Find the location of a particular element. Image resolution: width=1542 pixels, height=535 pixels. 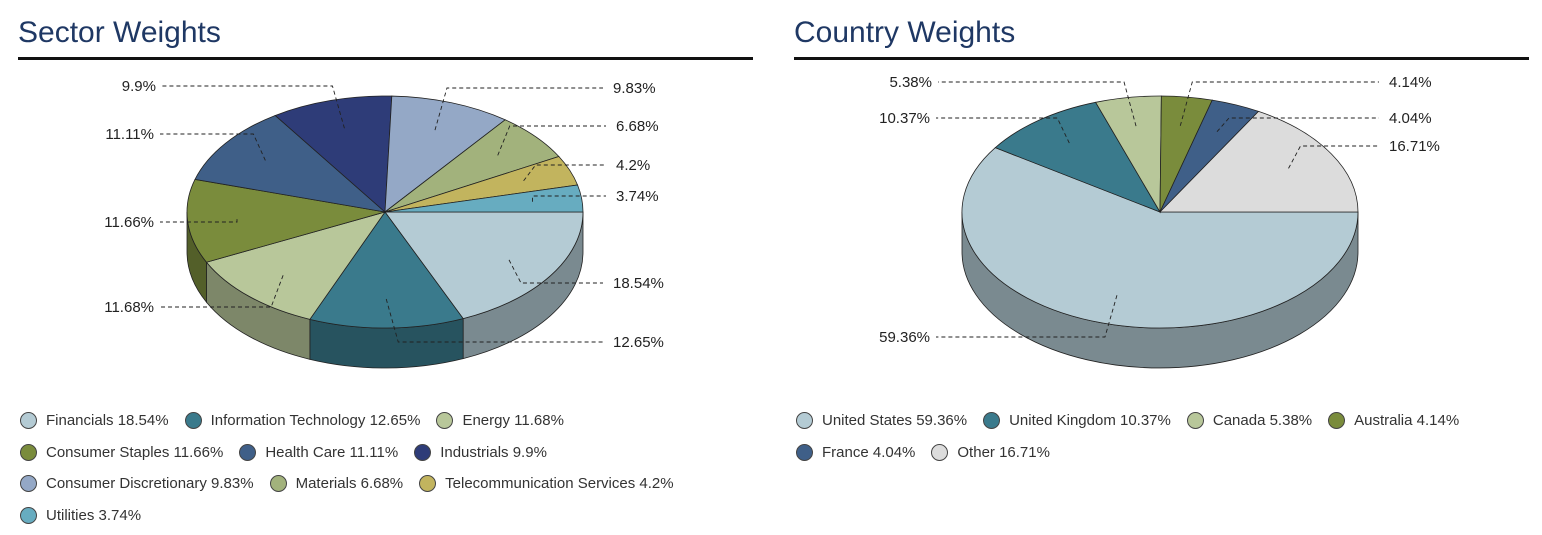

sector-value-label-consumer-discretionary: 9.83% is located at coordinates (634, 88).